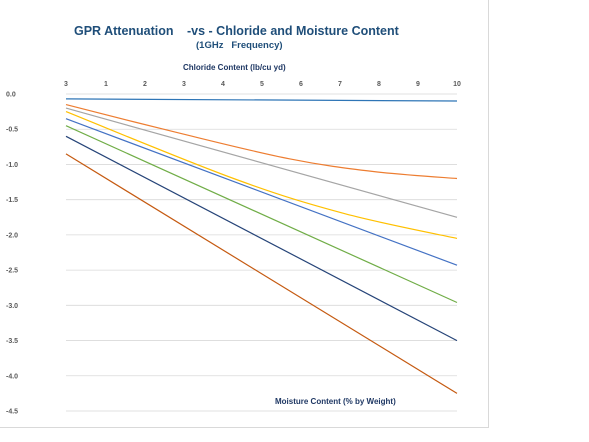 Image resolution: width=589 pixels, height=442 pixels. I want to click on x-tick-label-2: 2, so click(145, 84).